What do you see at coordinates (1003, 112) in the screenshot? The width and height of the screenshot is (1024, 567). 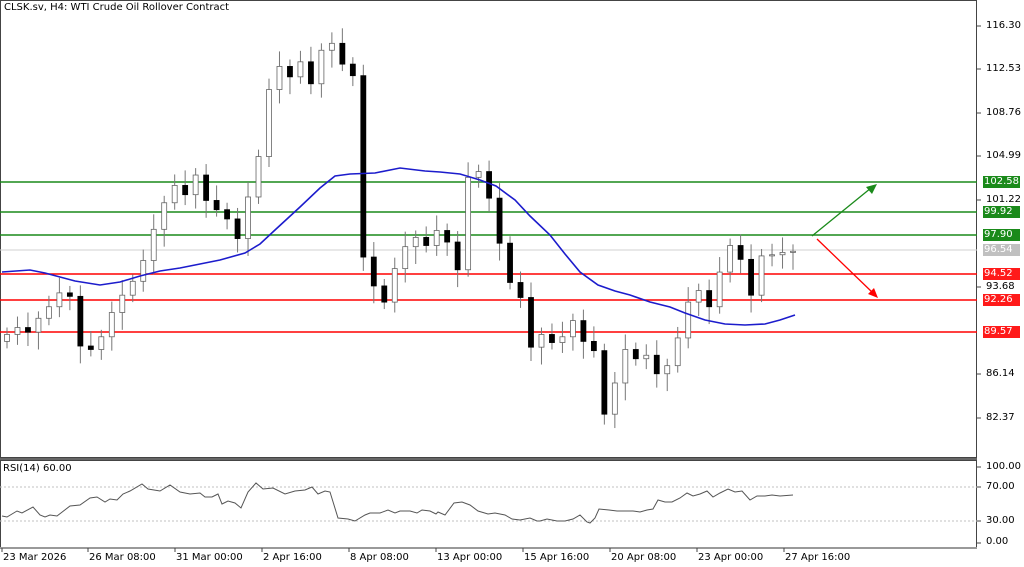 I see `price-axis-label: 108.76` at bounding box center [1003, 112].